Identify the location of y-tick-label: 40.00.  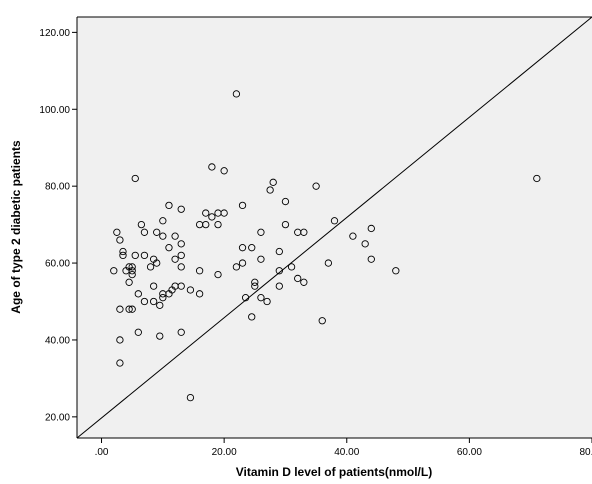
(57, 340).